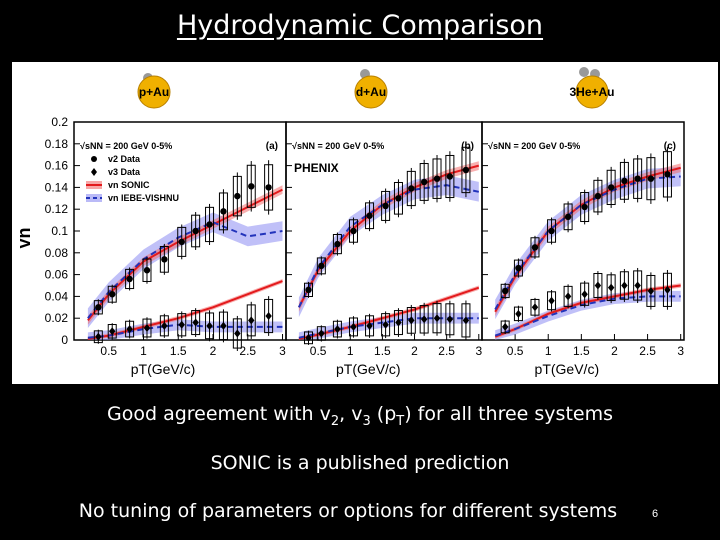 This screenshot has width=720, height=540. I want to click on ivishnu-v3-band, so click(588, 315).